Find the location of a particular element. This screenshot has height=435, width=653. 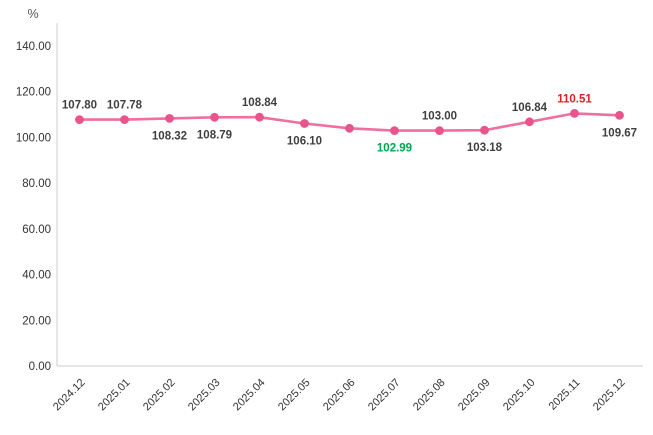

data-value-label: 109.67 is located at coordinates (619, 133).